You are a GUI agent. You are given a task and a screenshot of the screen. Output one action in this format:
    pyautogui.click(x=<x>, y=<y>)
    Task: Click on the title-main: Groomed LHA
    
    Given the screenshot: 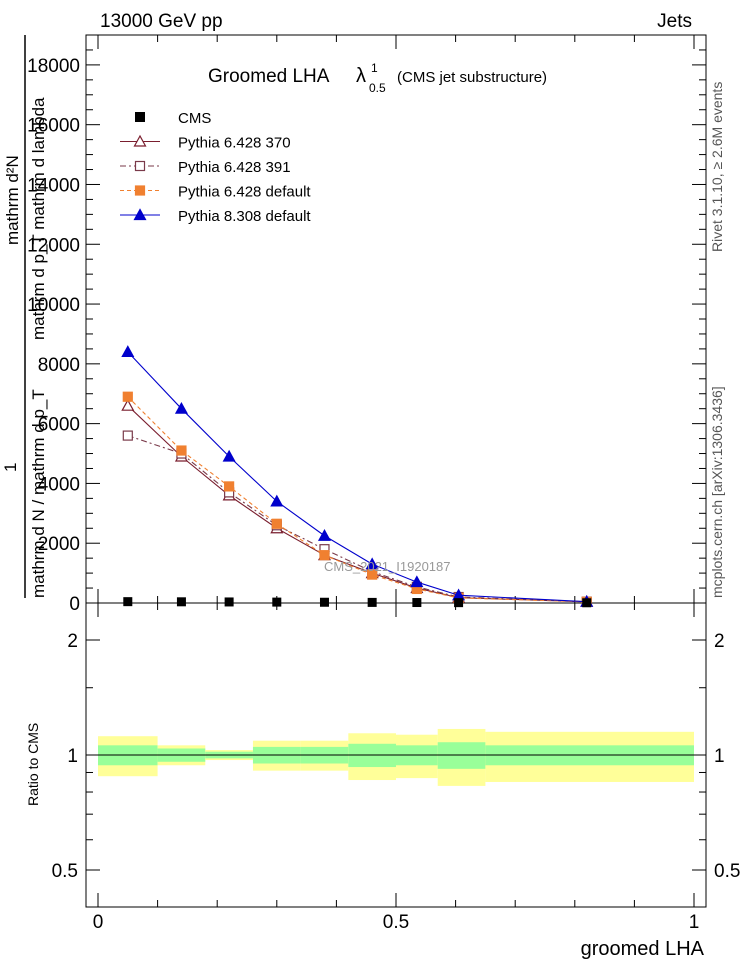 What is the action you would take?
    pyautogui.click(x=269, y=76)
    